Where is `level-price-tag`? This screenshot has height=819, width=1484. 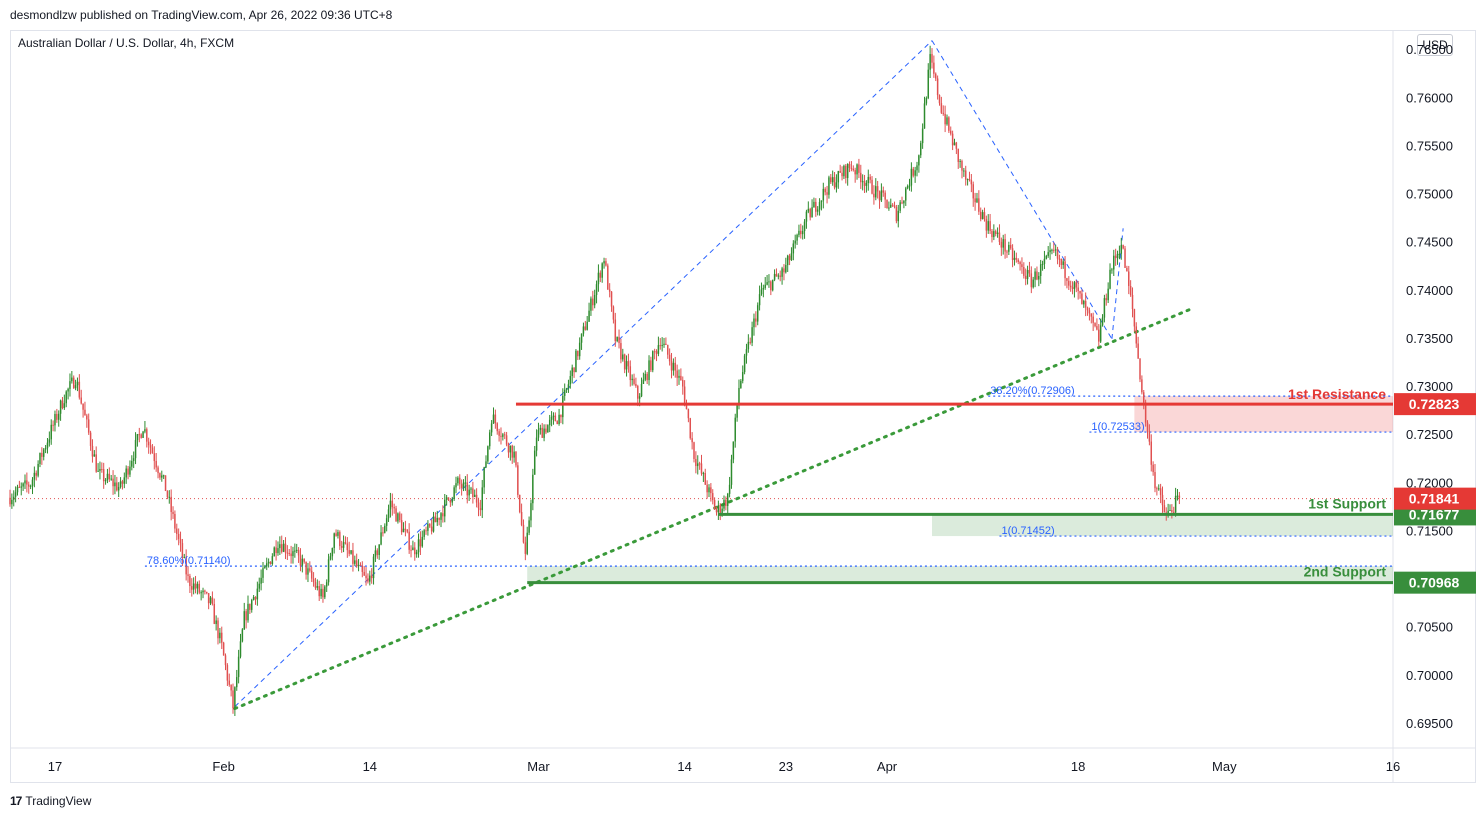 level-price-tag is located at coordinates (1435, 582).